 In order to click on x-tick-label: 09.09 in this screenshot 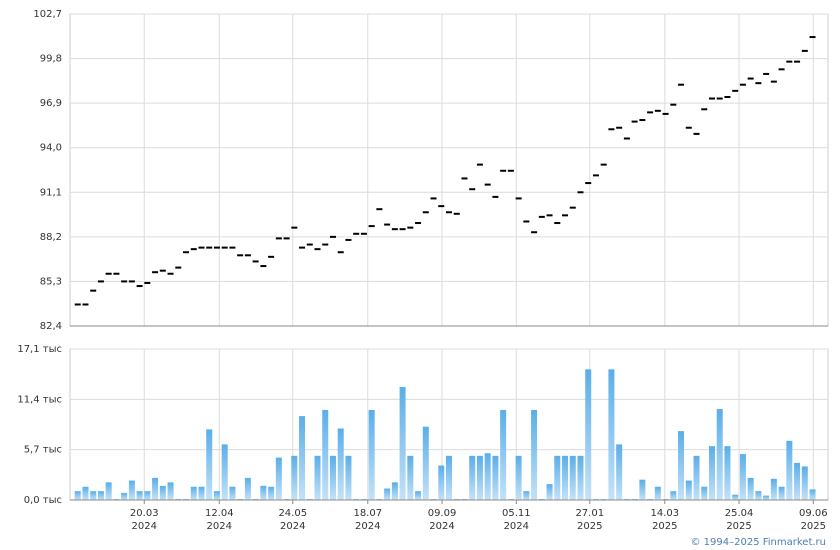, I will do `click(442, 513)`.